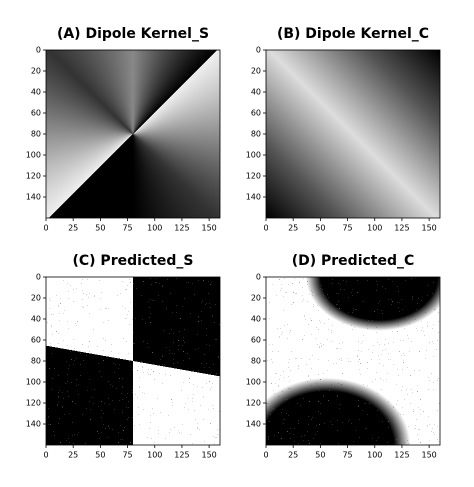 The image size is (474, 487). What do you see at coordinates (353, 34) in the screenshot?
I see `panel-title: (B) Dipole Kernel_C` at bounding box center [353, 34].